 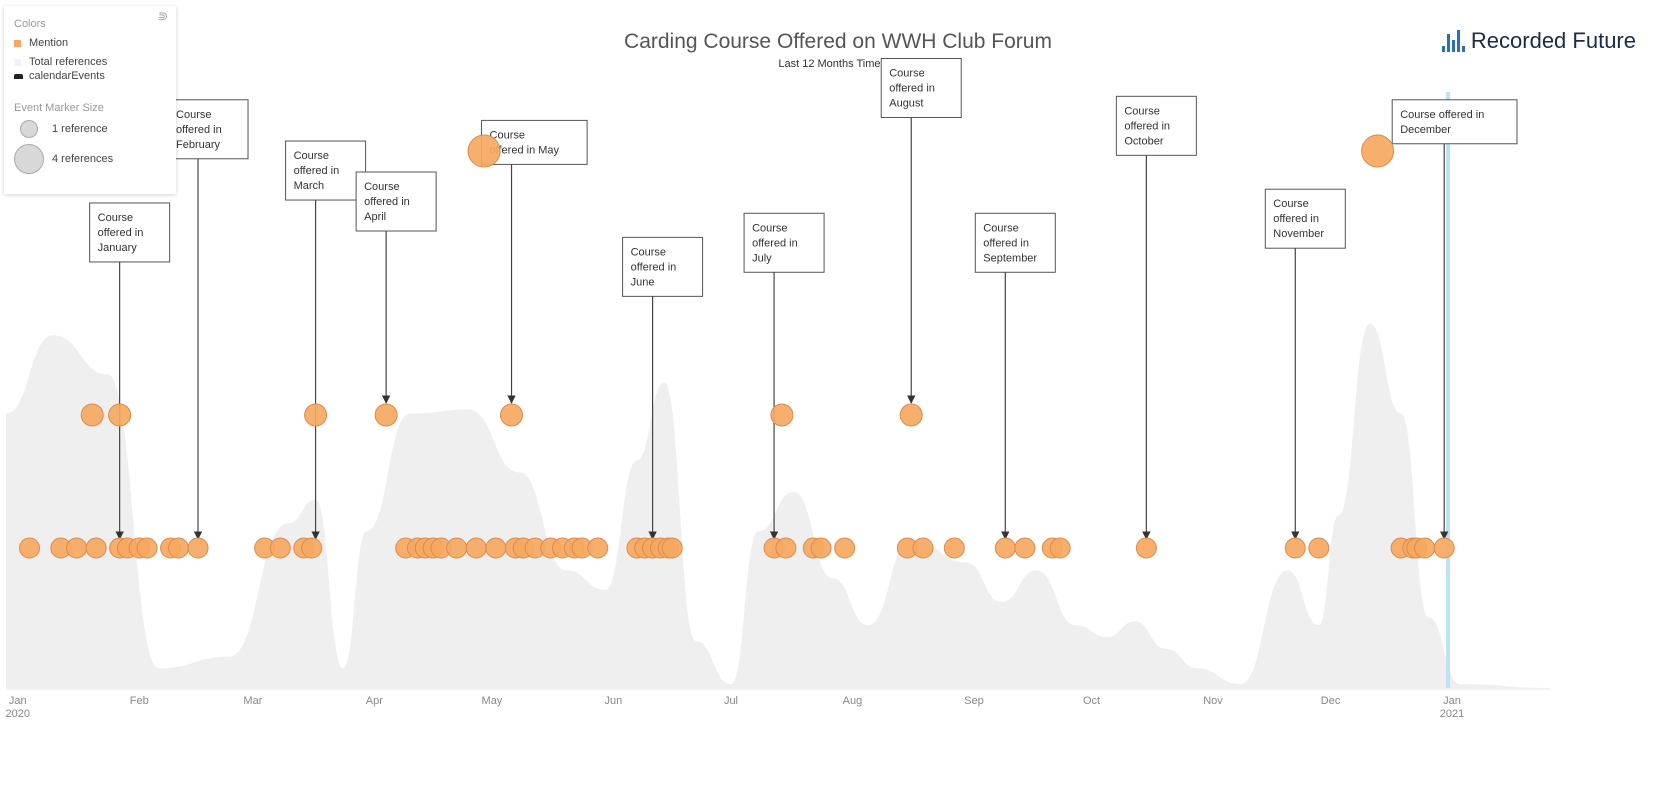 I want to click on x-tick-label: Jan, so click(x=1452, y=701).